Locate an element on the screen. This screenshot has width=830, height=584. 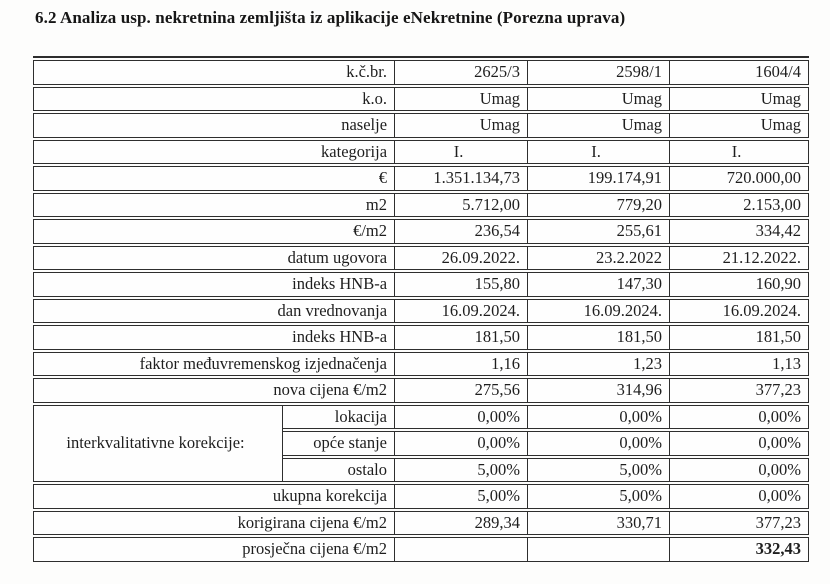
value-cell: 2.153,00 is located at coordinates (740, 204).